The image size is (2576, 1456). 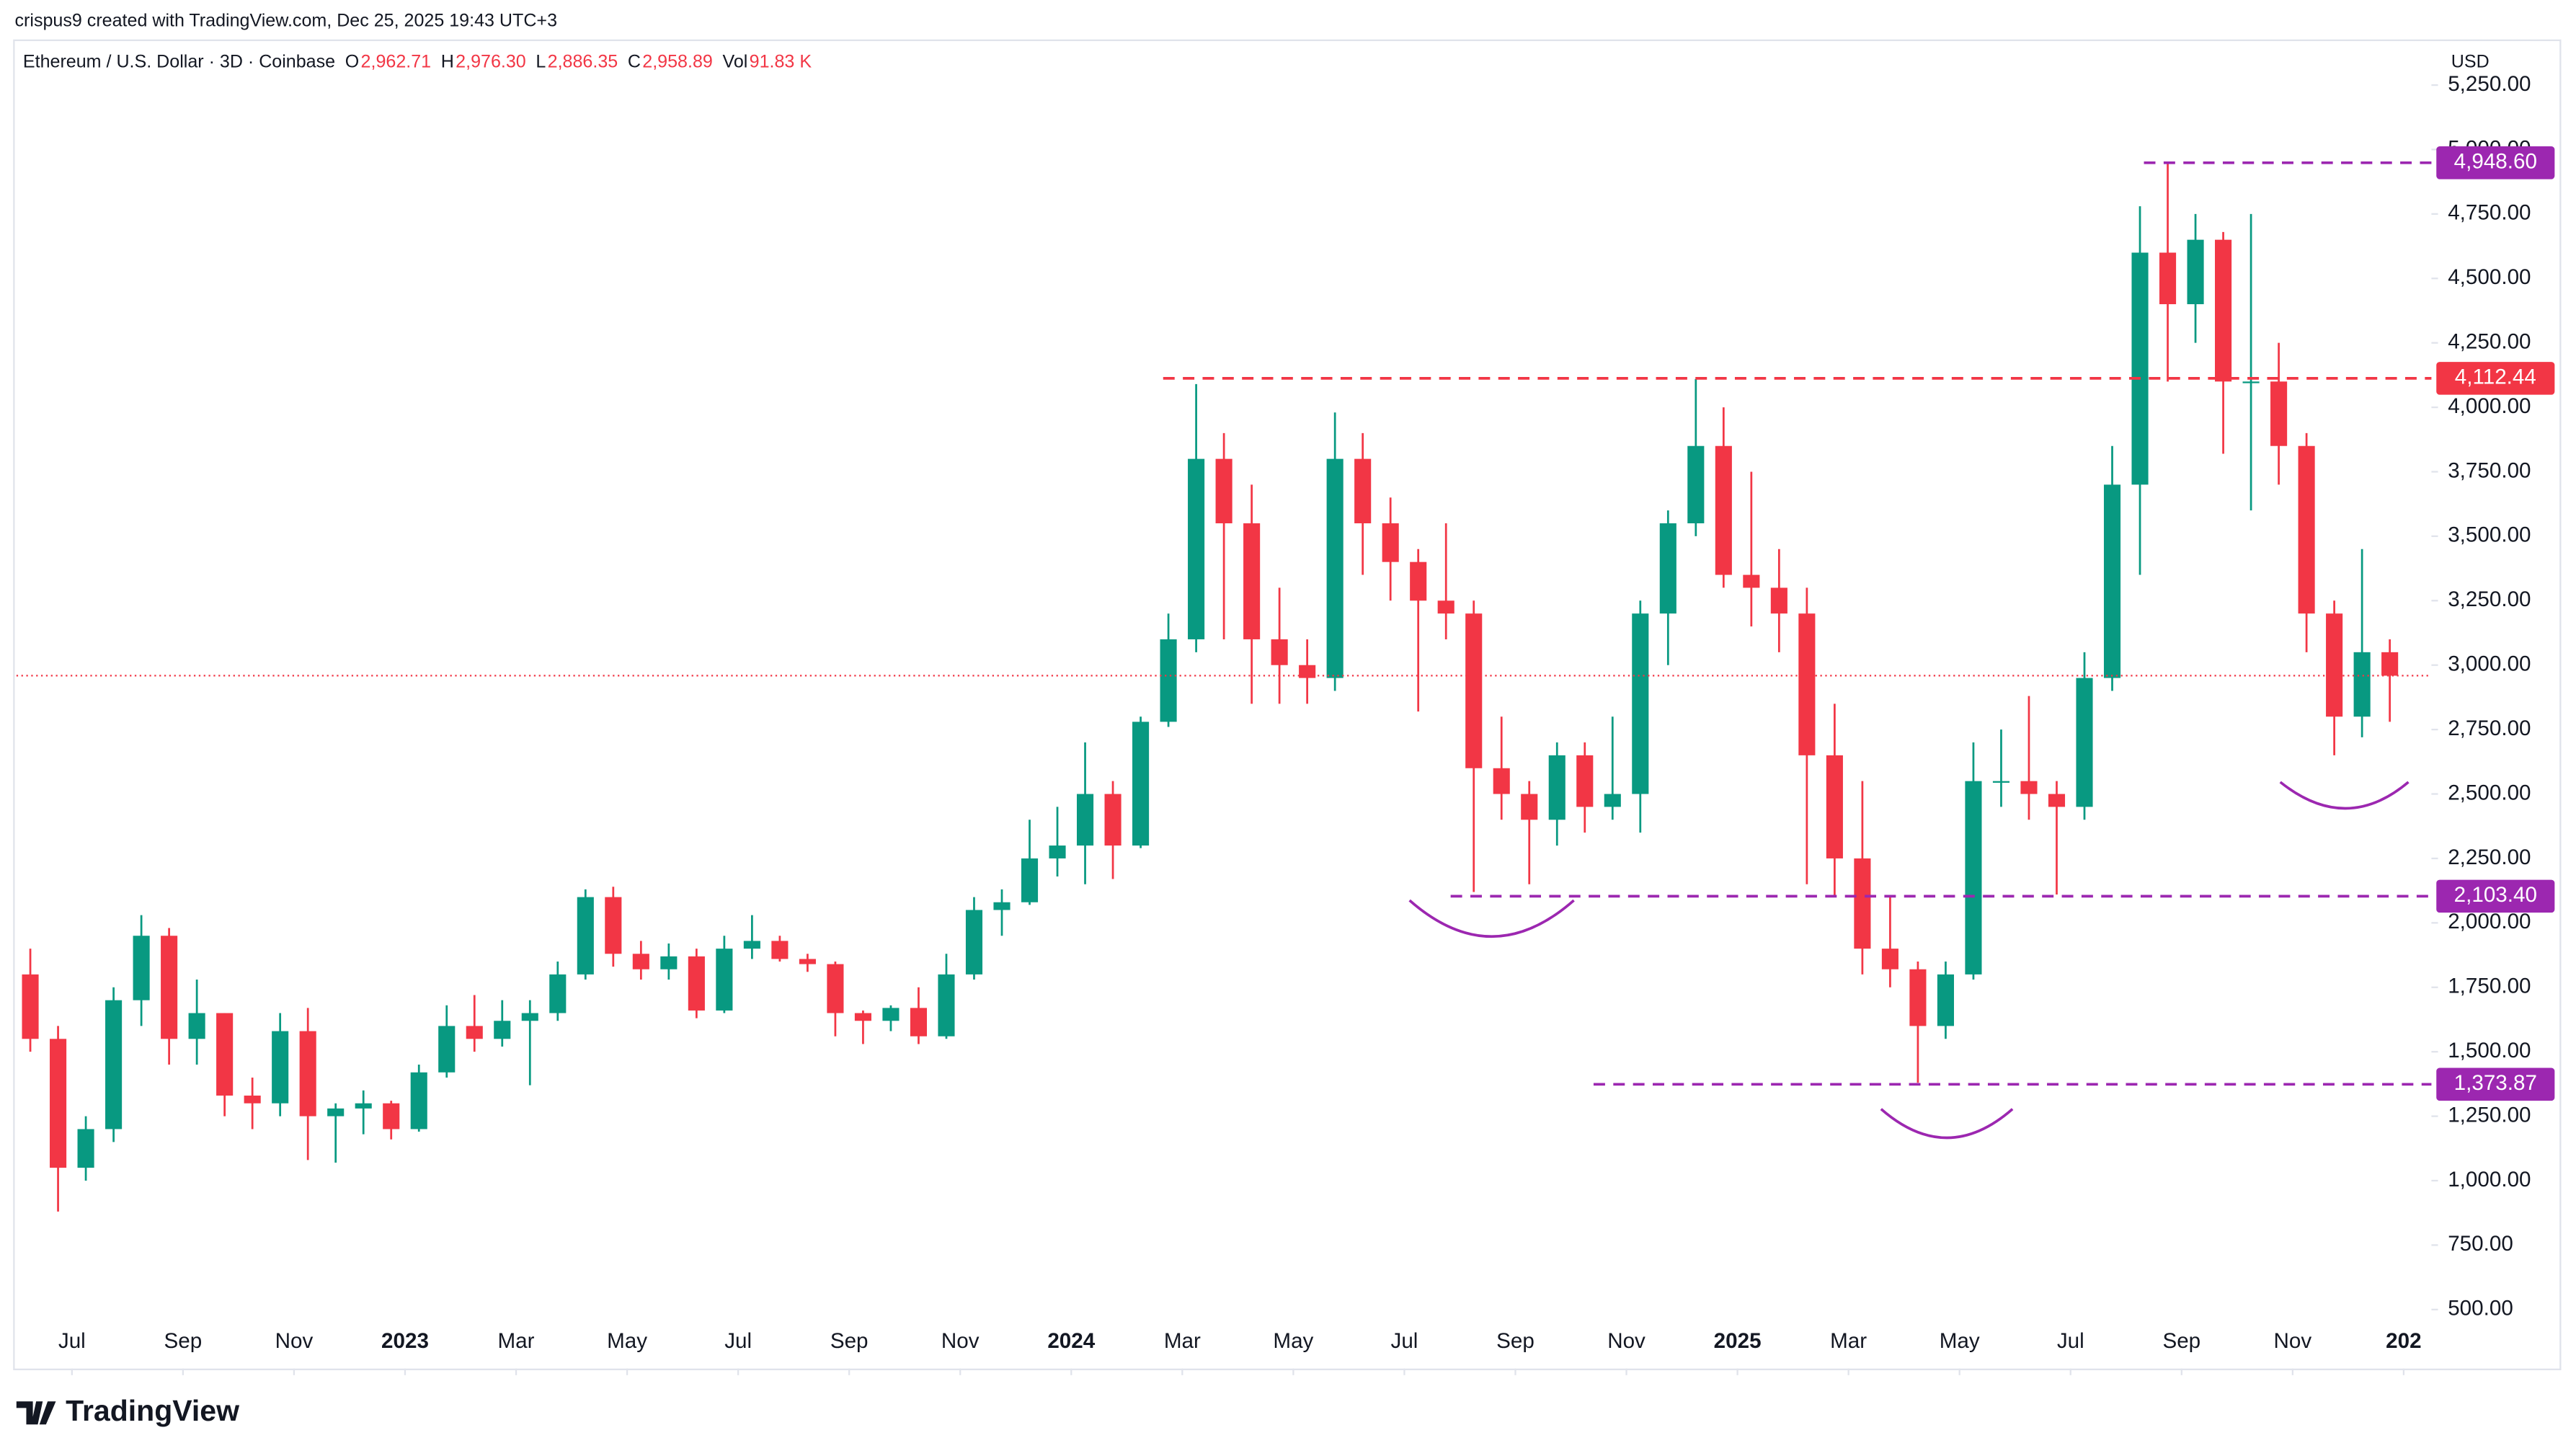 I want to click on pattern-arcs, so click(x=1909, y=960).